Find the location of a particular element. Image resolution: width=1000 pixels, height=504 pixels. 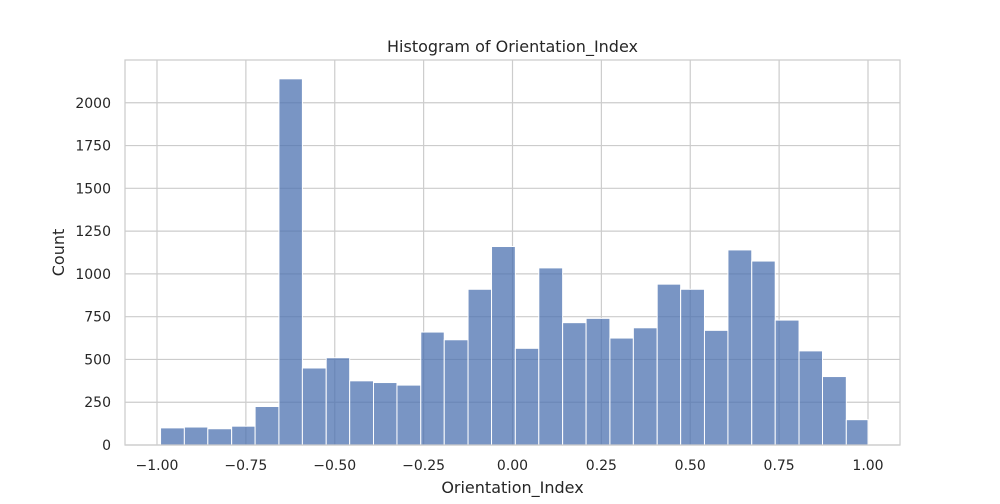

y-tick-label: 750 is located at coordinates (97, 318).